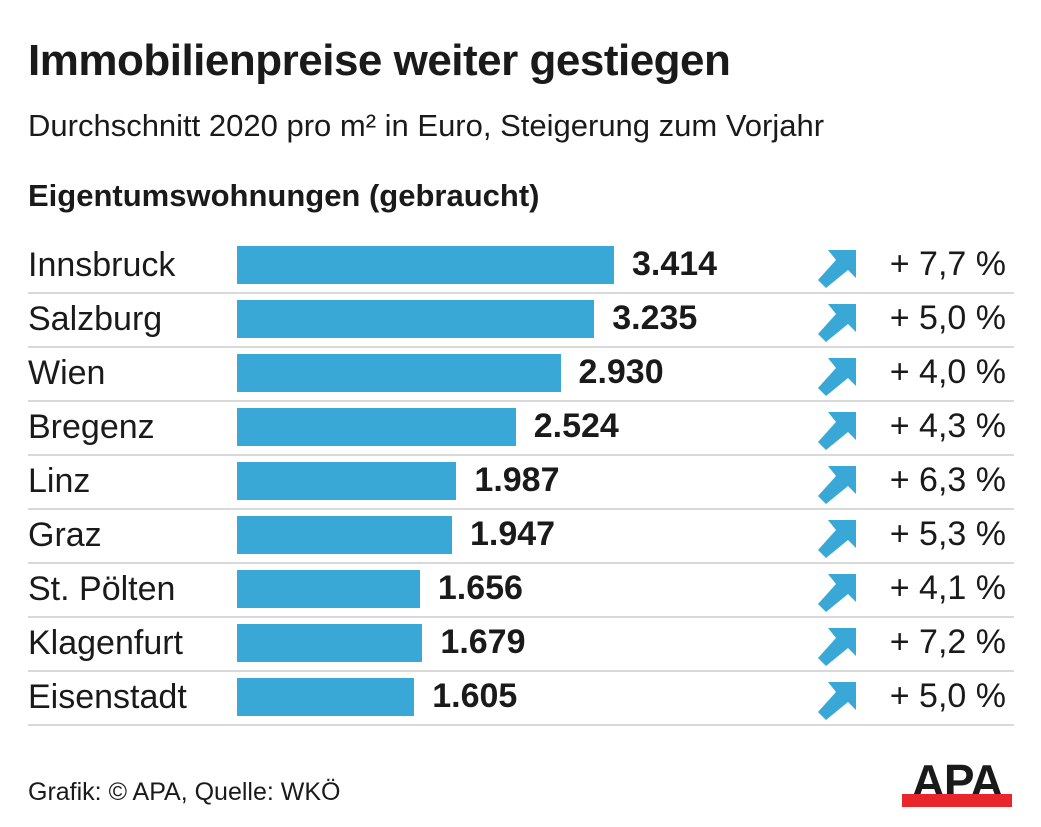  I want to click on category-label: St. Pölten, so click(102, 589).